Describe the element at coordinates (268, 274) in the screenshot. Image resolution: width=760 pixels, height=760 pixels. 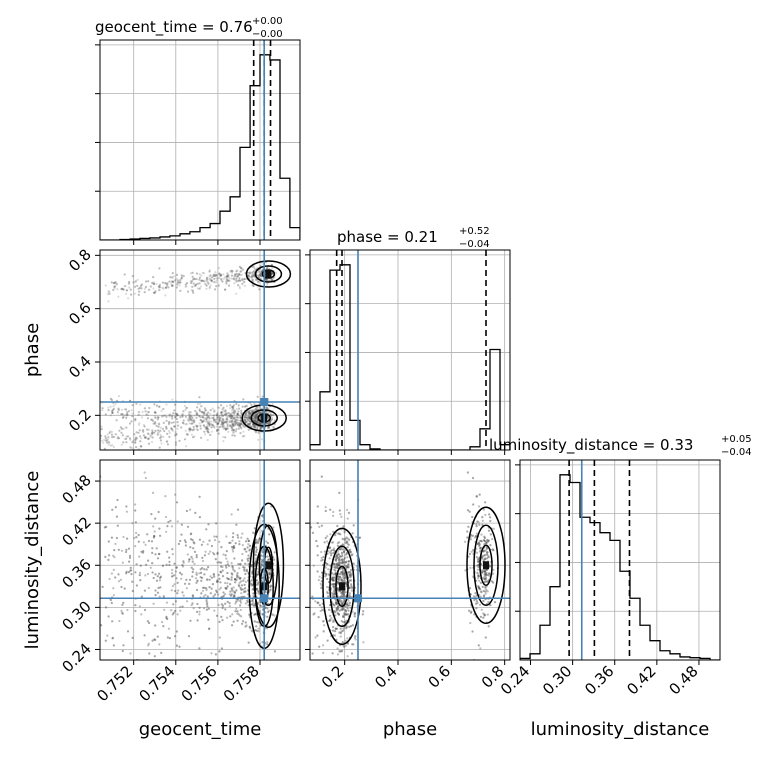
I see `density-contour` at that location.